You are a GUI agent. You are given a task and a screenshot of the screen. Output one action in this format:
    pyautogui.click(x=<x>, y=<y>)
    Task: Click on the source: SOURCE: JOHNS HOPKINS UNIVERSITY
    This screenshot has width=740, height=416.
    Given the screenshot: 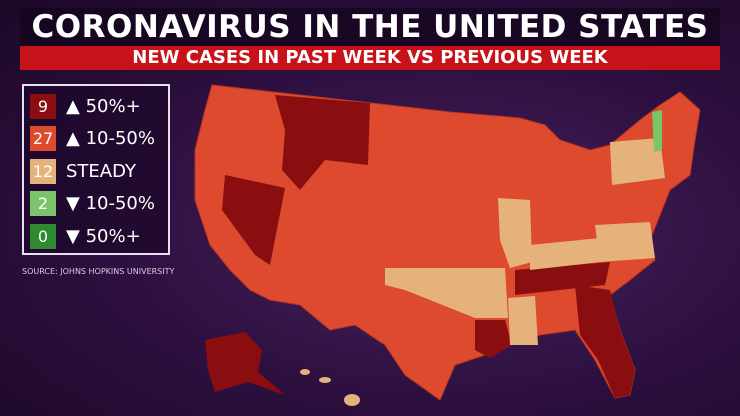 What is the action you would take?
    pyautogui.click(x=98, y=271)
    